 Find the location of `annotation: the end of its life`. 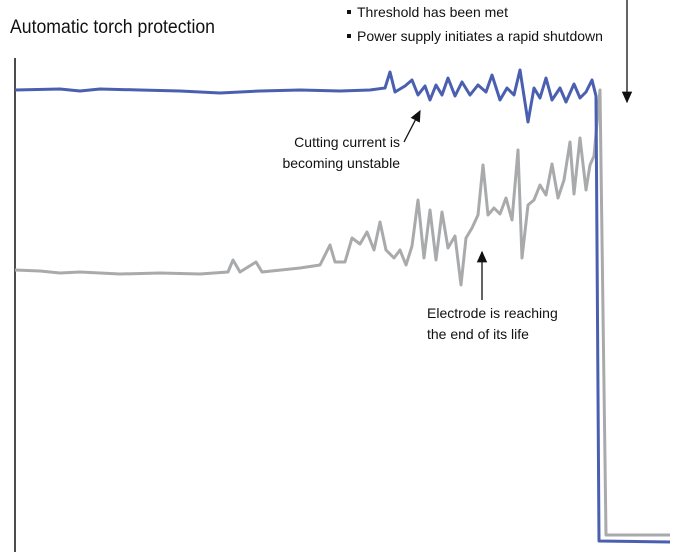

annotation: the end of its life is located at coordinates (478, 334).